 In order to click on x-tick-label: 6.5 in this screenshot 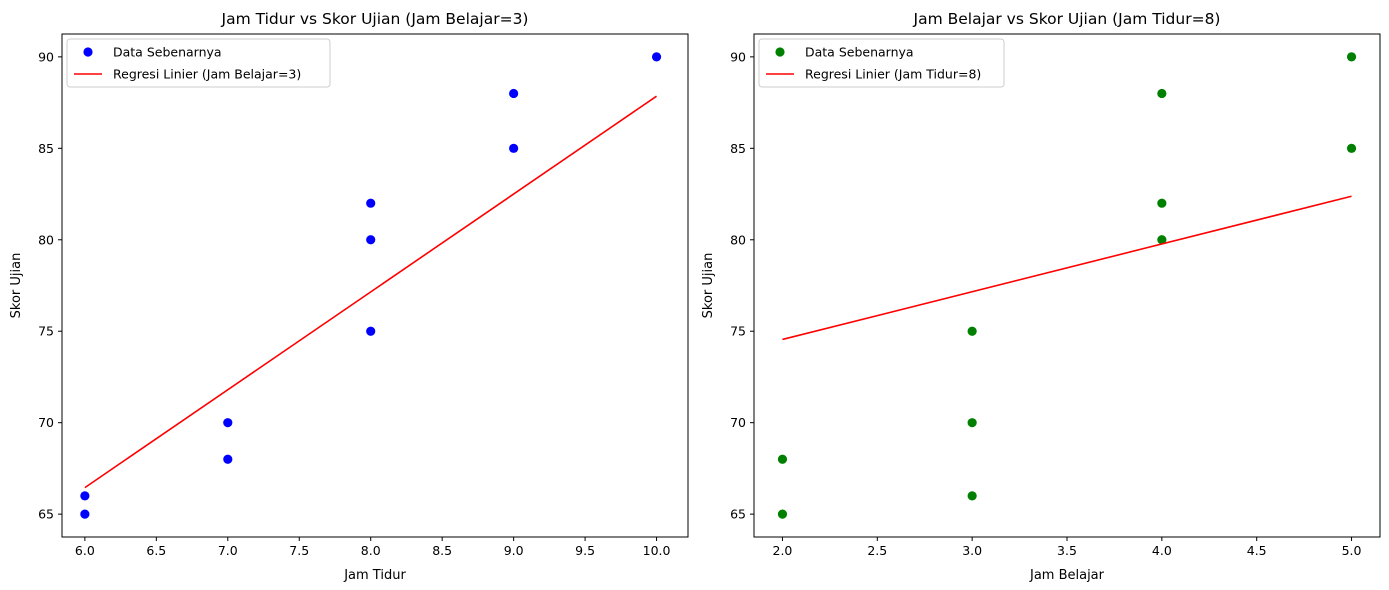, I will do `click(156, 550)`.